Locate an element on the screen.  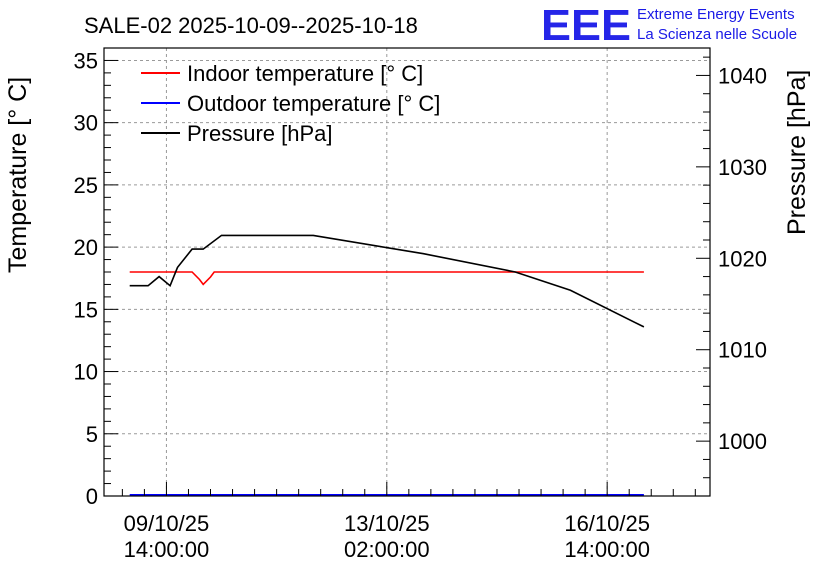
legend-label: Indoor temperature [° C] is located at coordinates (305, 73).